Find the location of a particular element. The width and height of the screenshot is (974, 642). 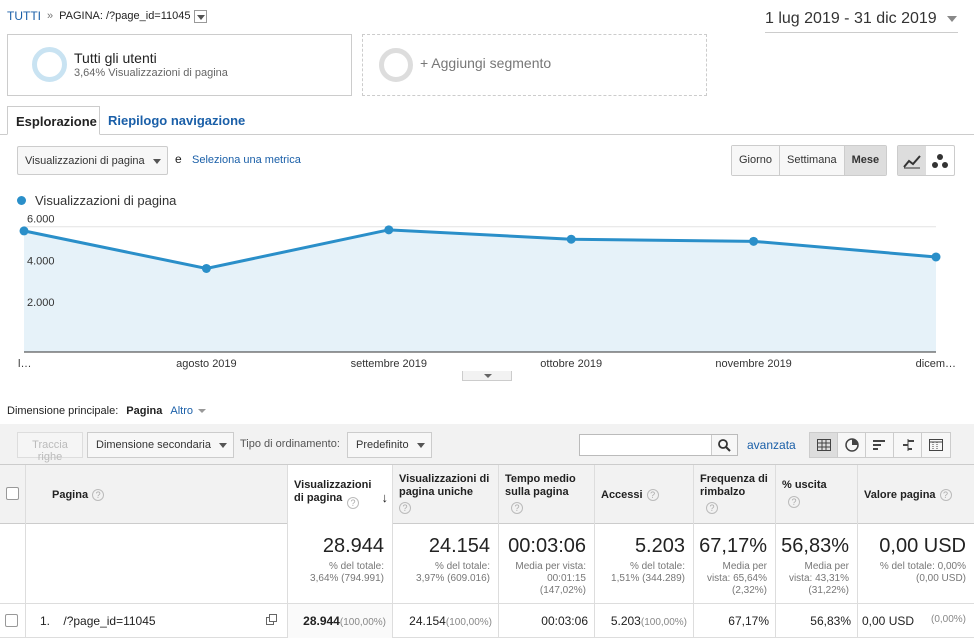

table-view-toggle is located at coordinates (880, 445).